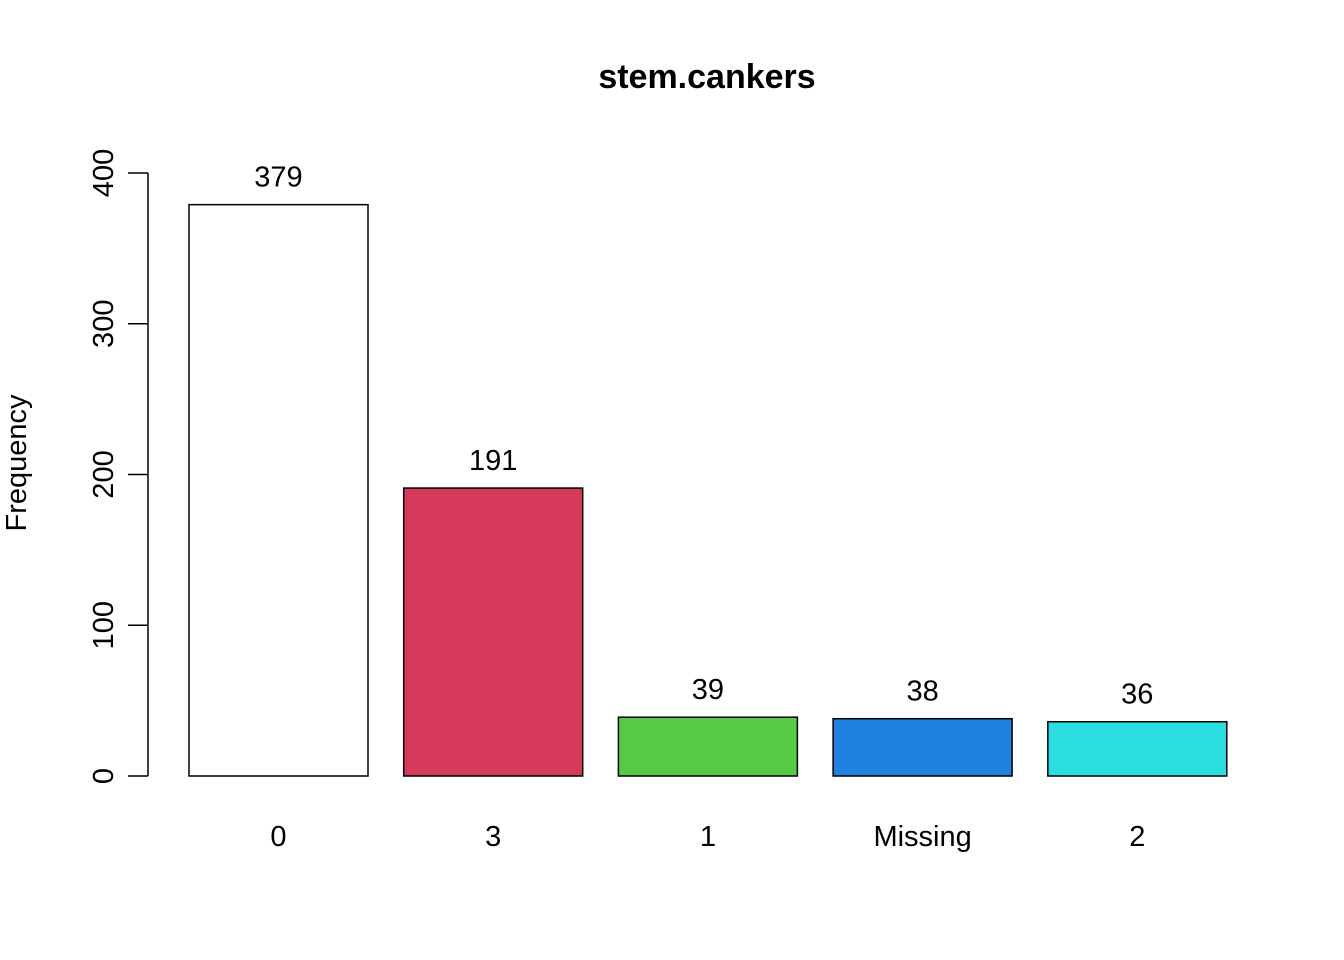 This screenshot has height=960, width=1344. Describe the element at coordinates (1137, 837) in the screenshot. I see `category-label: 2` at that location.